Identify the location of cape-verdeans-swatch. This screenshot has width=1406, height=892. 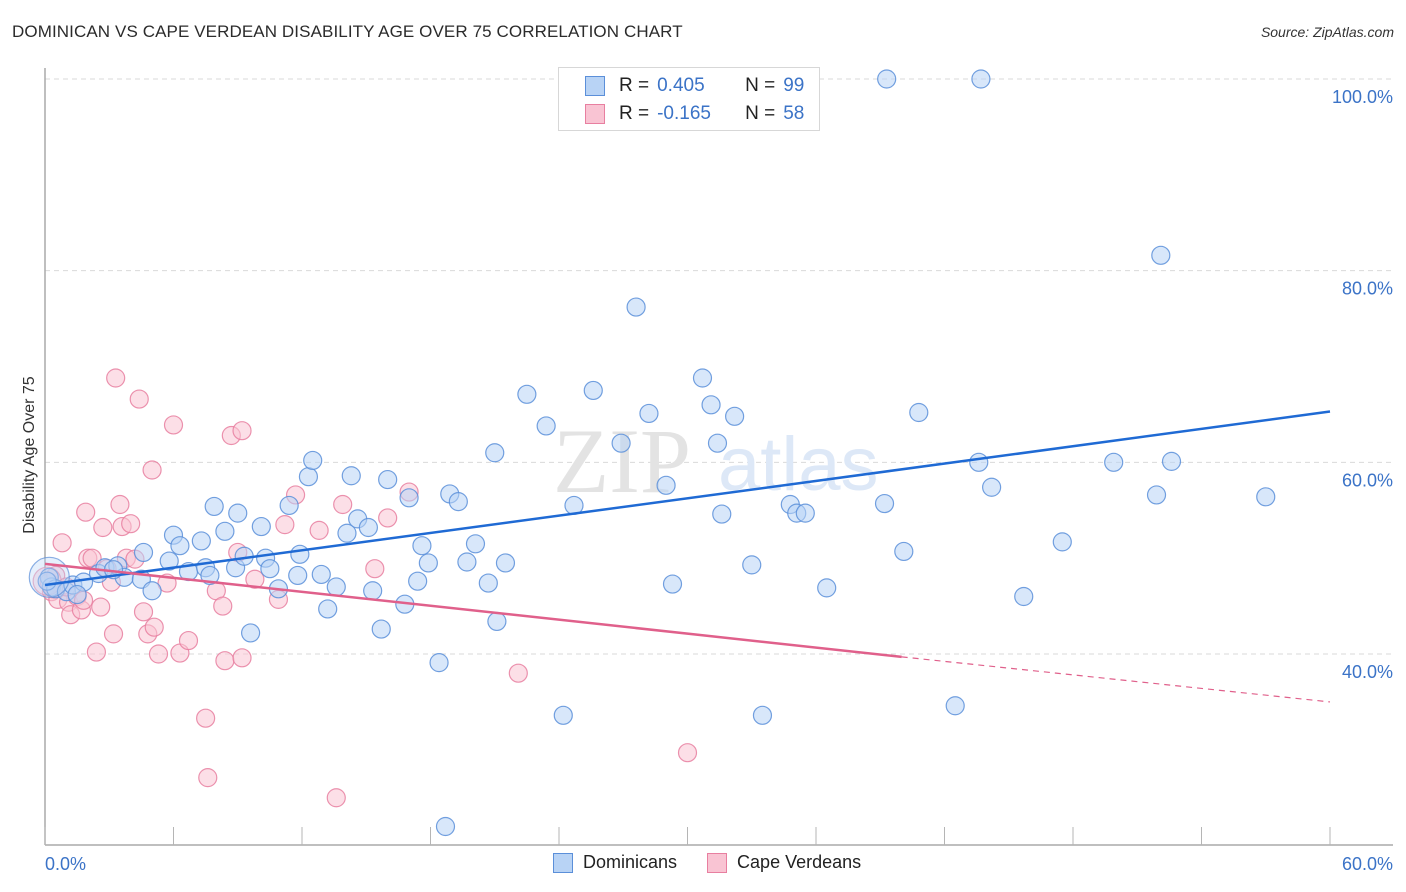
(717, 862).